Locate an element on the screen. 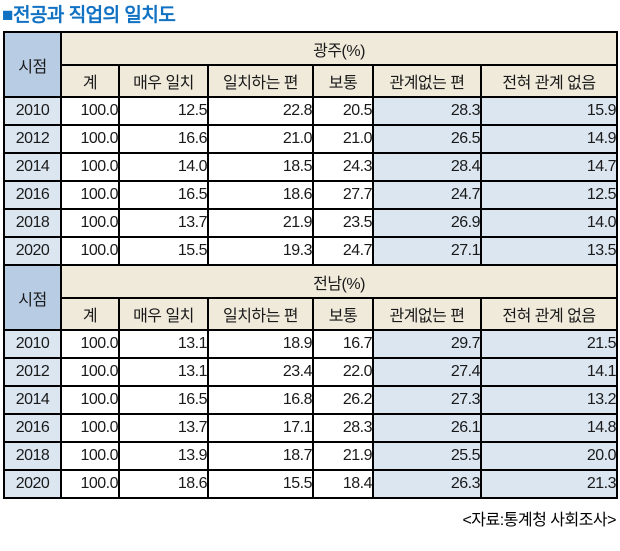 Image resolution: width=620 pixels, height=551 pixels. value-cell: 27.4 is located at coordinates (427, 372).